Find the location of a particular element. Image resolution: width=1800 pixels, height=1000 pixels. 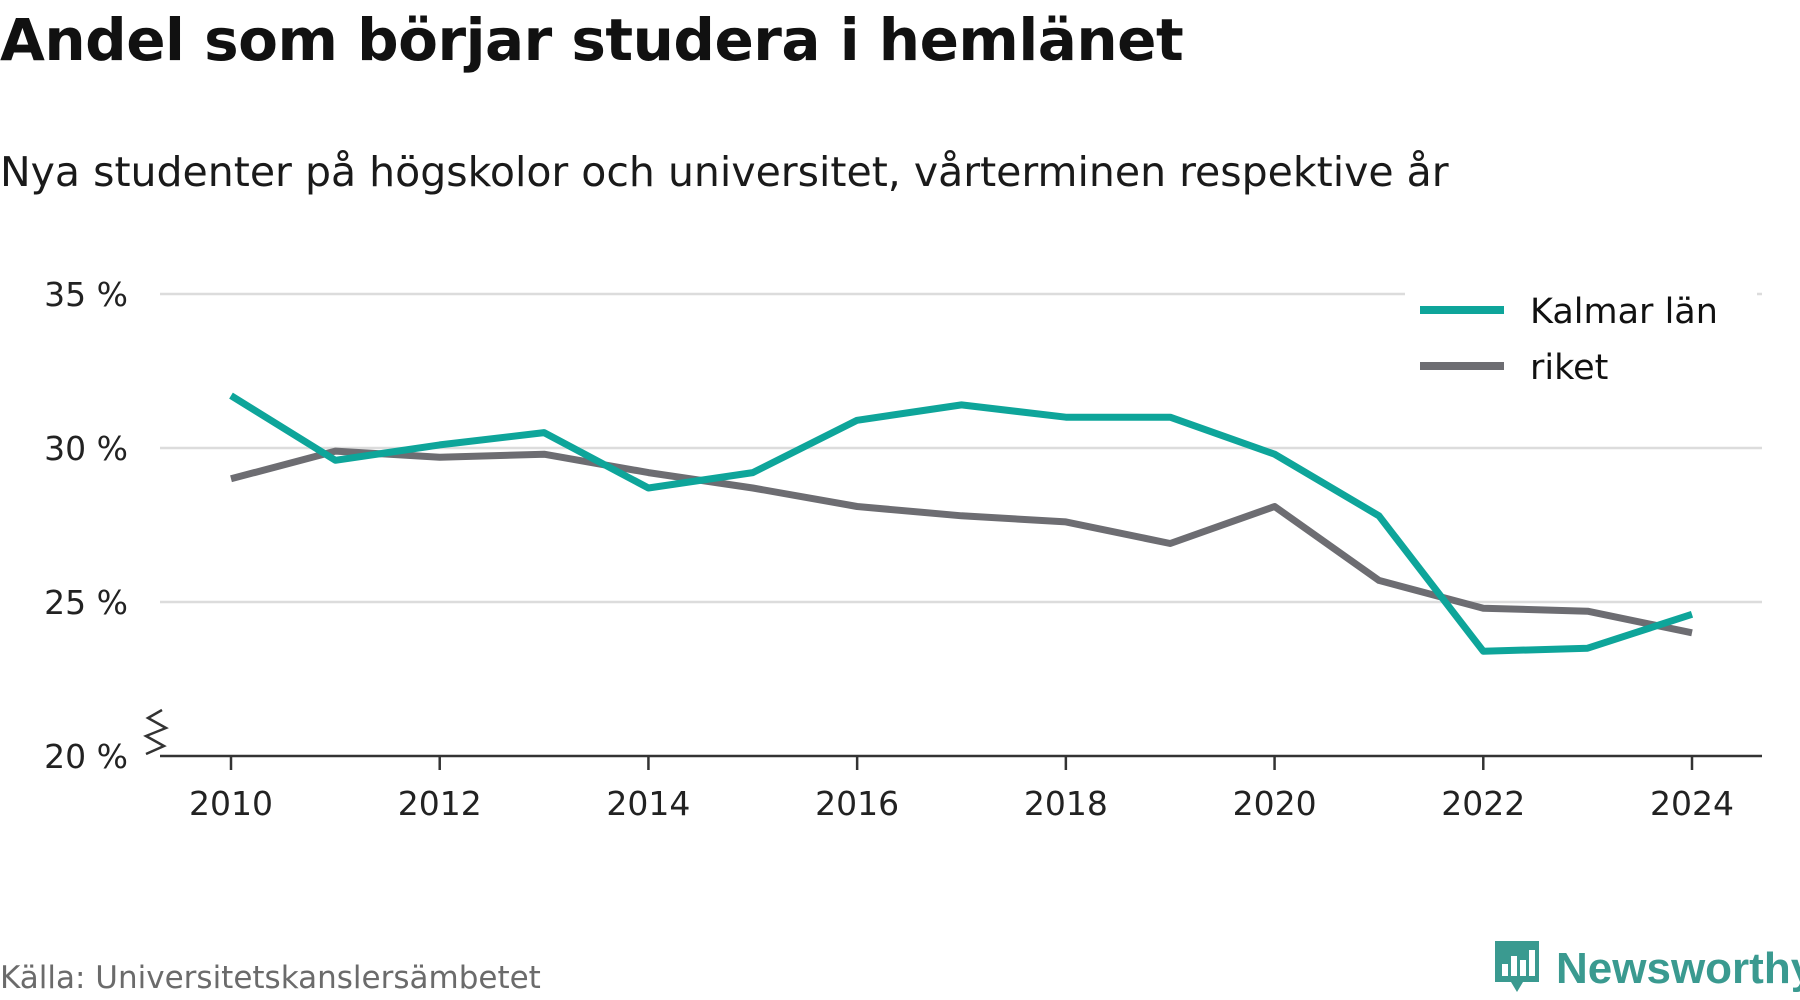

source-note: Källa: Universitetskanslersämbetet is located at coordinates (270, 978).